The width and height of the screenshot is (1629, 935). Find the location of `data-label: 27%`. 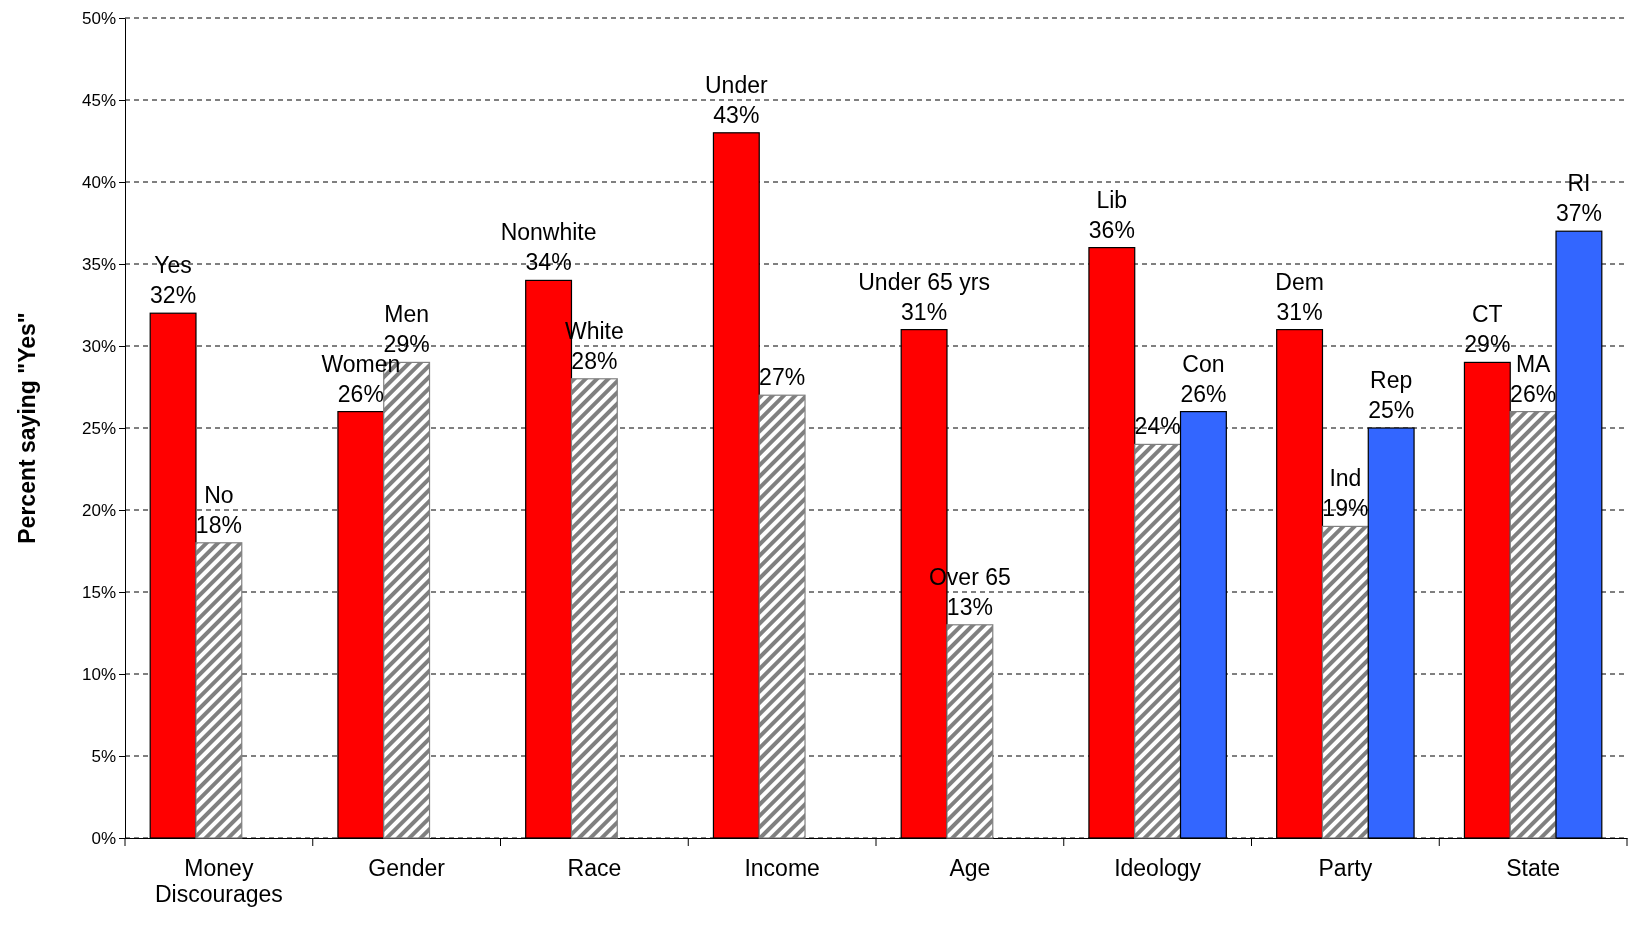

data-label: 27% is located at coordinates (782, 377).